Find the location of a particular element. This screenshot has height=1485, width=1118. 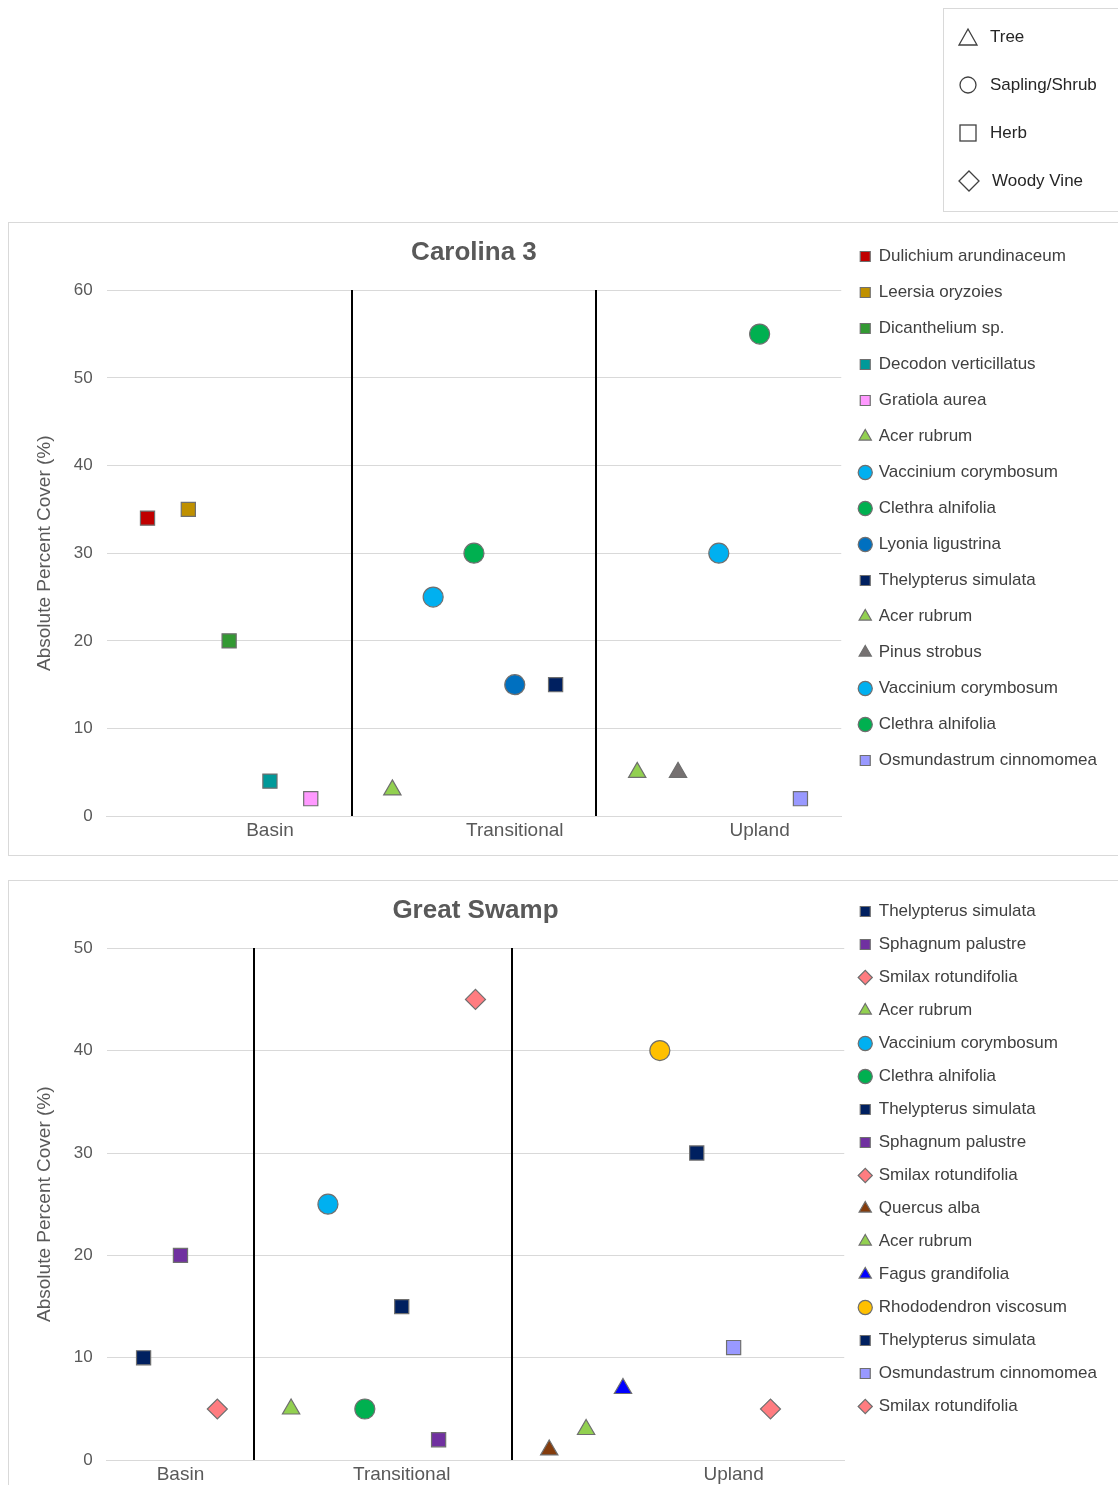

legend-label: Pinus strobus is located at coordinates (930, 652).